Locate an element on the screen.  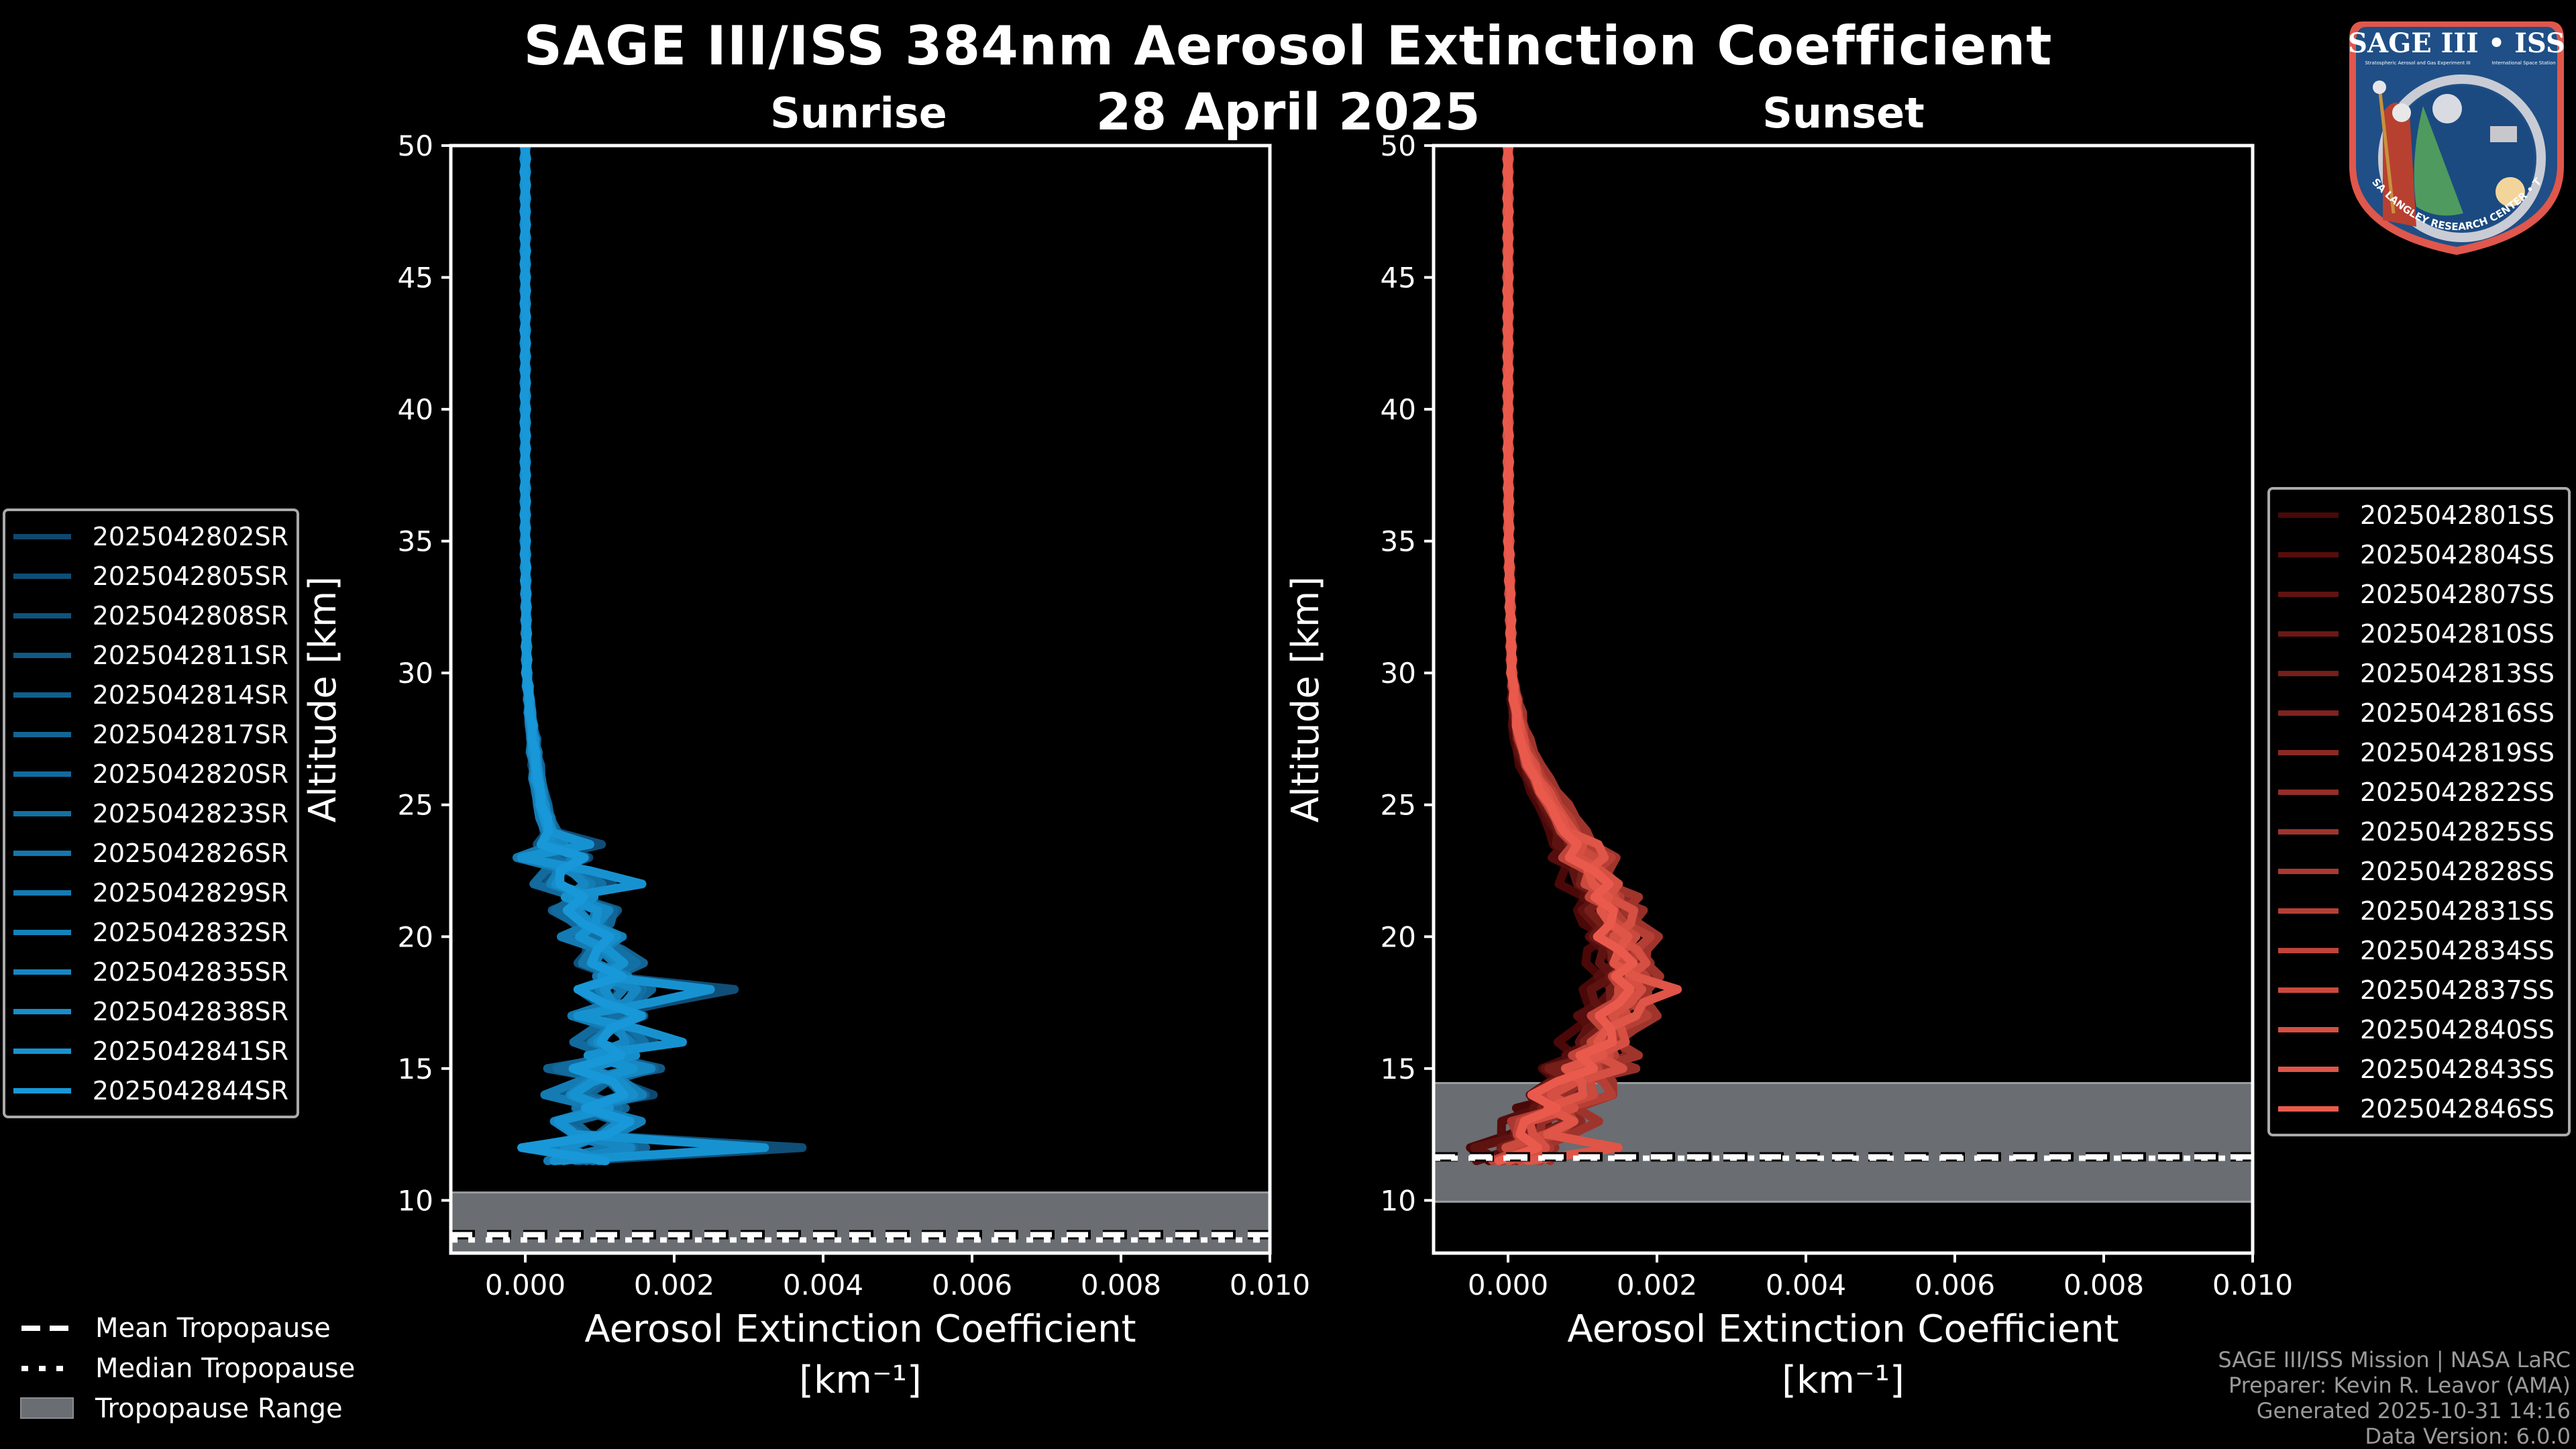
legend-item: 2025042832SR is located at coordinates (150, 932).